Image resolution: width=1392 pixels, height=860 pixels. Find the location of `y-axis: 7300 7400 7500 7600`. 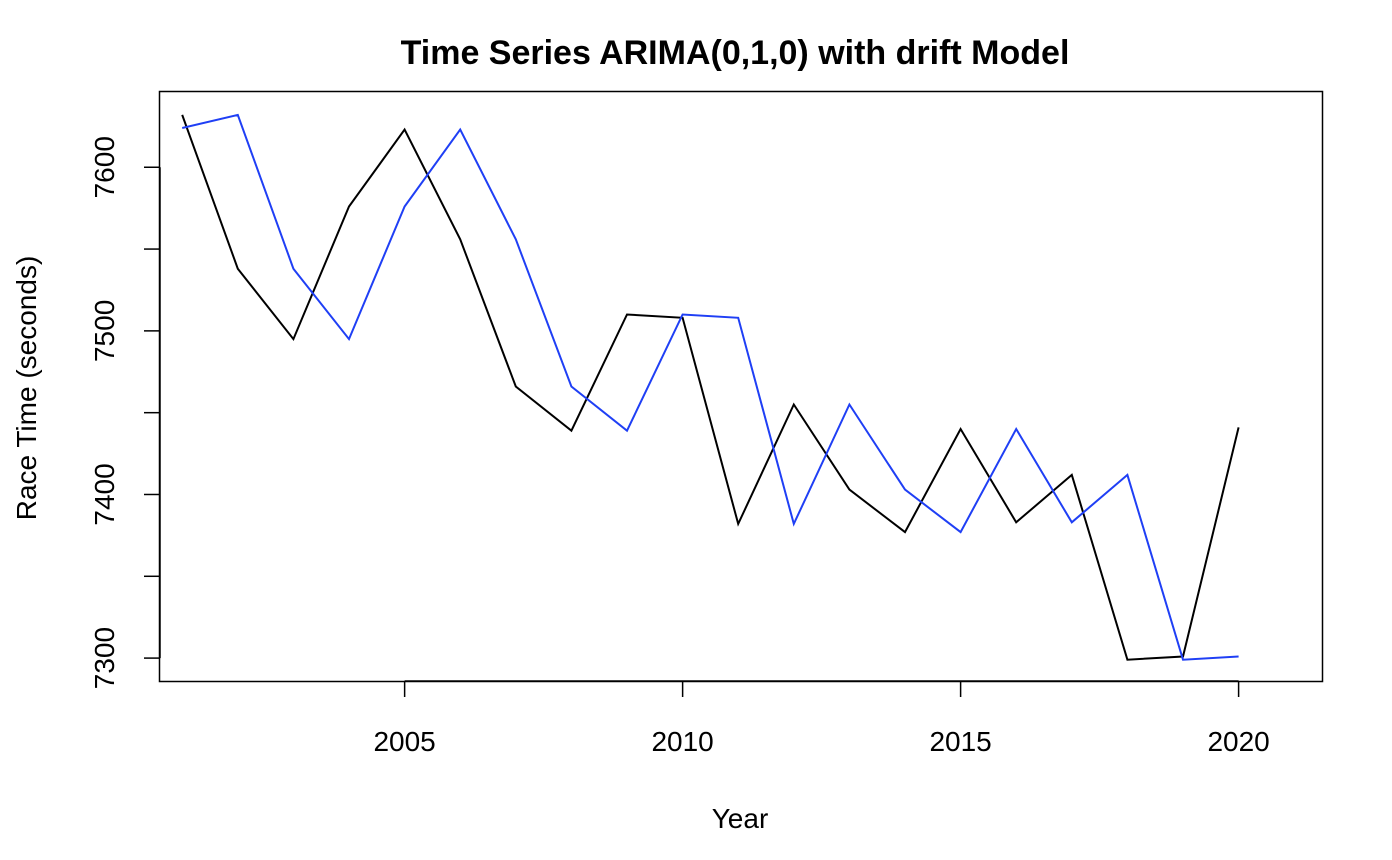

y-axis: 7300 7400 7500 7600 is located at coordinates (125, 412).